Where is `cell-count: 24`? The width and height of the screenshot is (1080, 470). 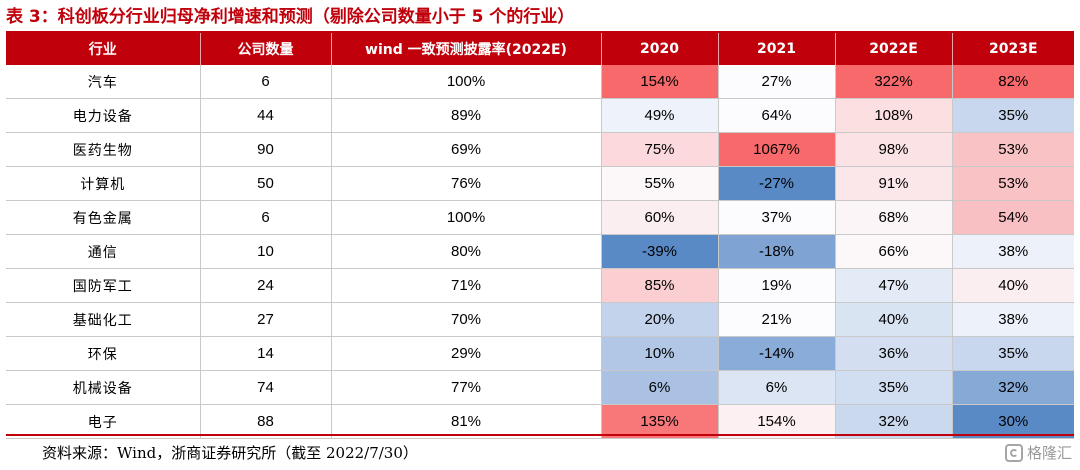
cell-count: 24 is located at coordinates (266, 285).